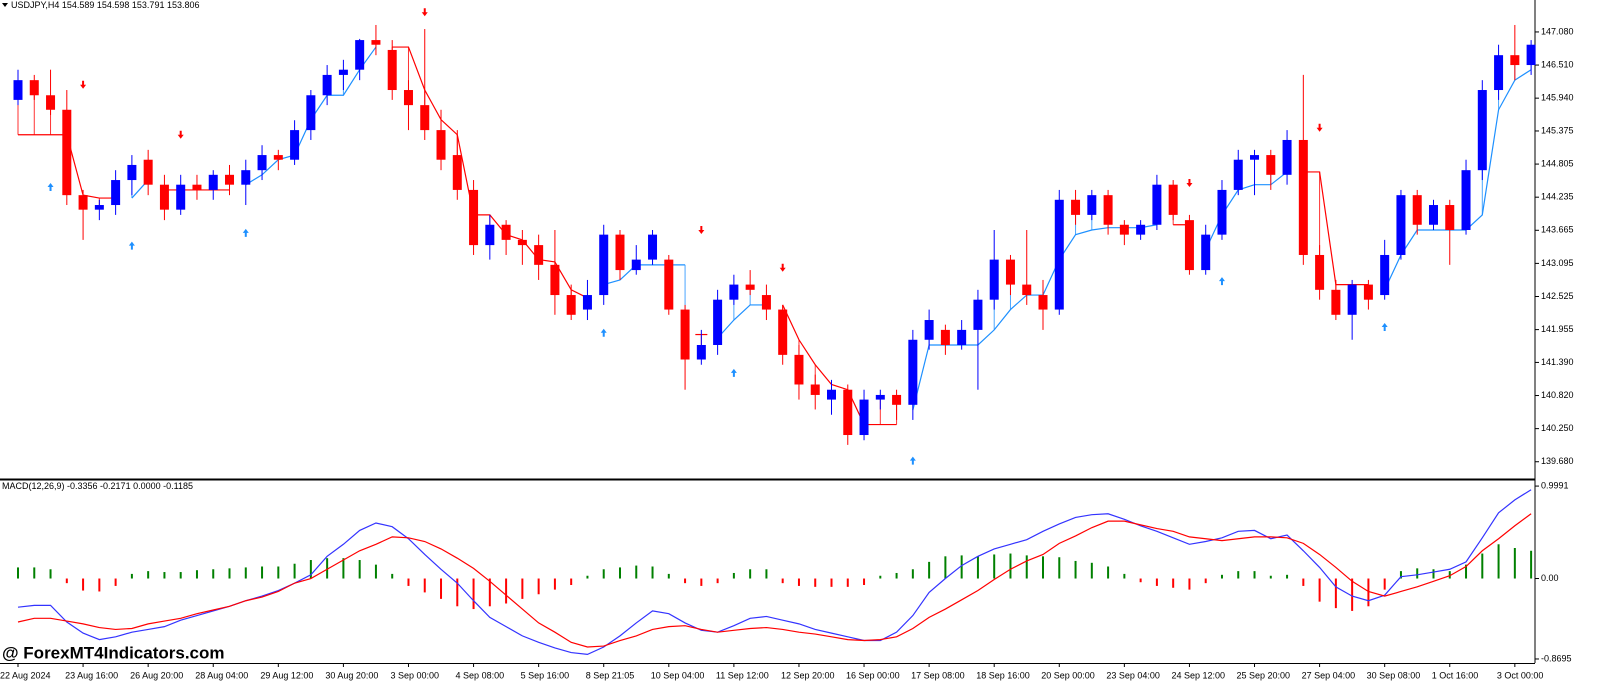 Image resolution: width=1600 pixels, height=691 pixels. I want to click on x-tick-label: 1 Oct 16:00, so click(1455, 675).